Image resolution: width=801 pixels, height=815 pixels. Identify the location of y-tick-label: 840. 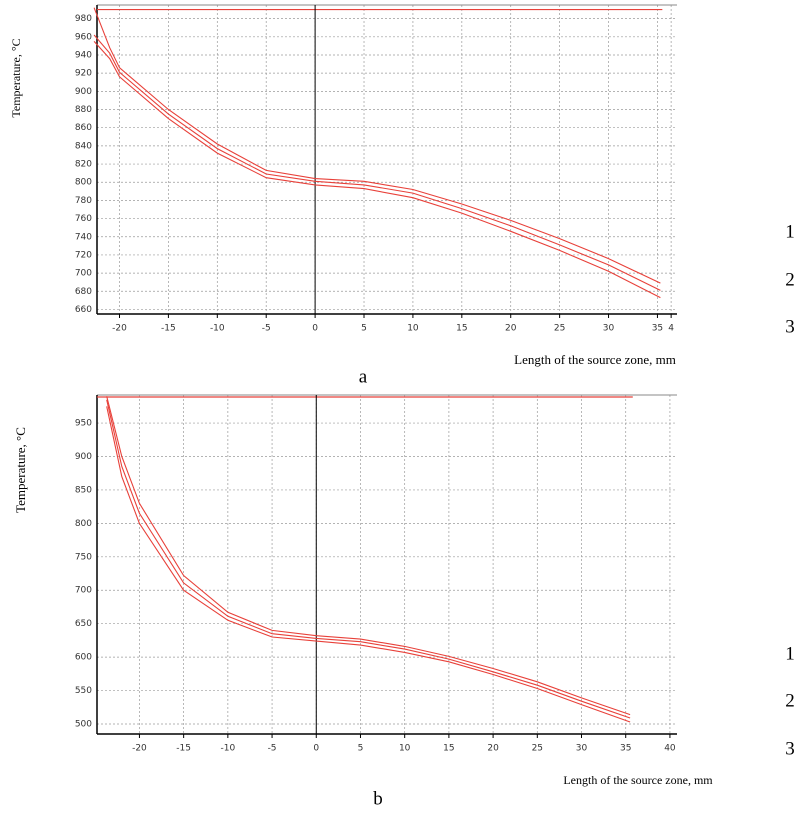
(83, 146).